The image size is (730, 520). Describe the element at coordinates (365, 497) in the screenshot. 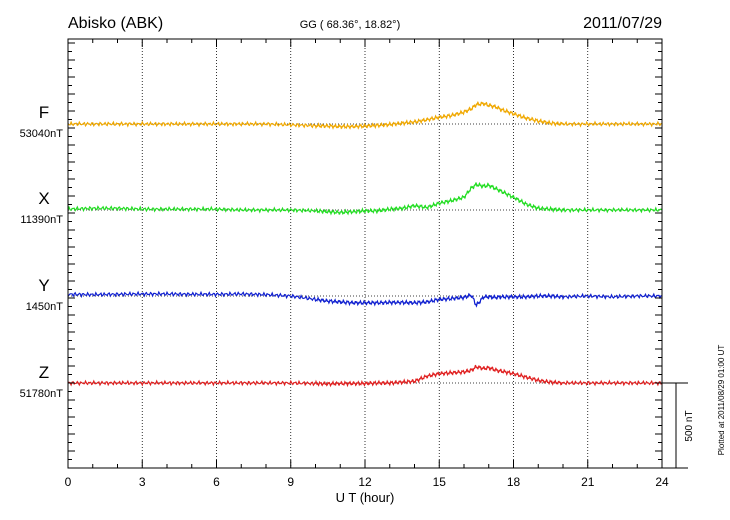

I see `x-axis-label: U T (hour)` at that location.